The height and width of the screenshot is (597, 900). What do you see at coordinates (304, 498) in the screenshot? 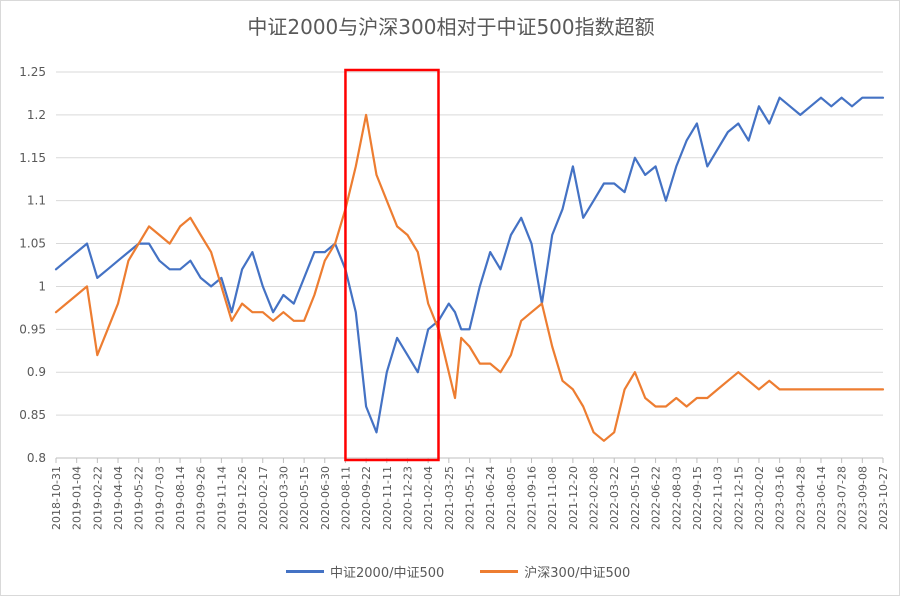
I see `x-tick-label-12: 2020-05-15` at bounding box center [304, 498].